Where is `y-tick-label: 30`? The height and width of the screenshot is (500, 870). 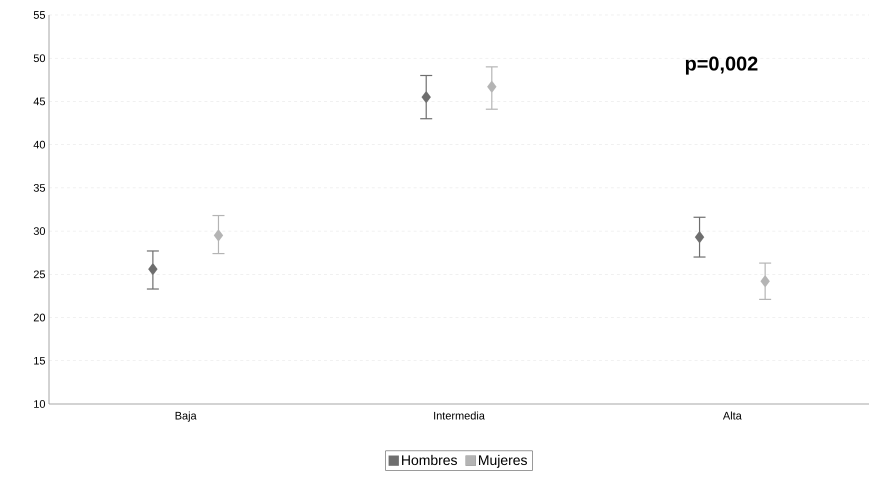 y-tick-label: 30 is located at coordinates (40, 231).